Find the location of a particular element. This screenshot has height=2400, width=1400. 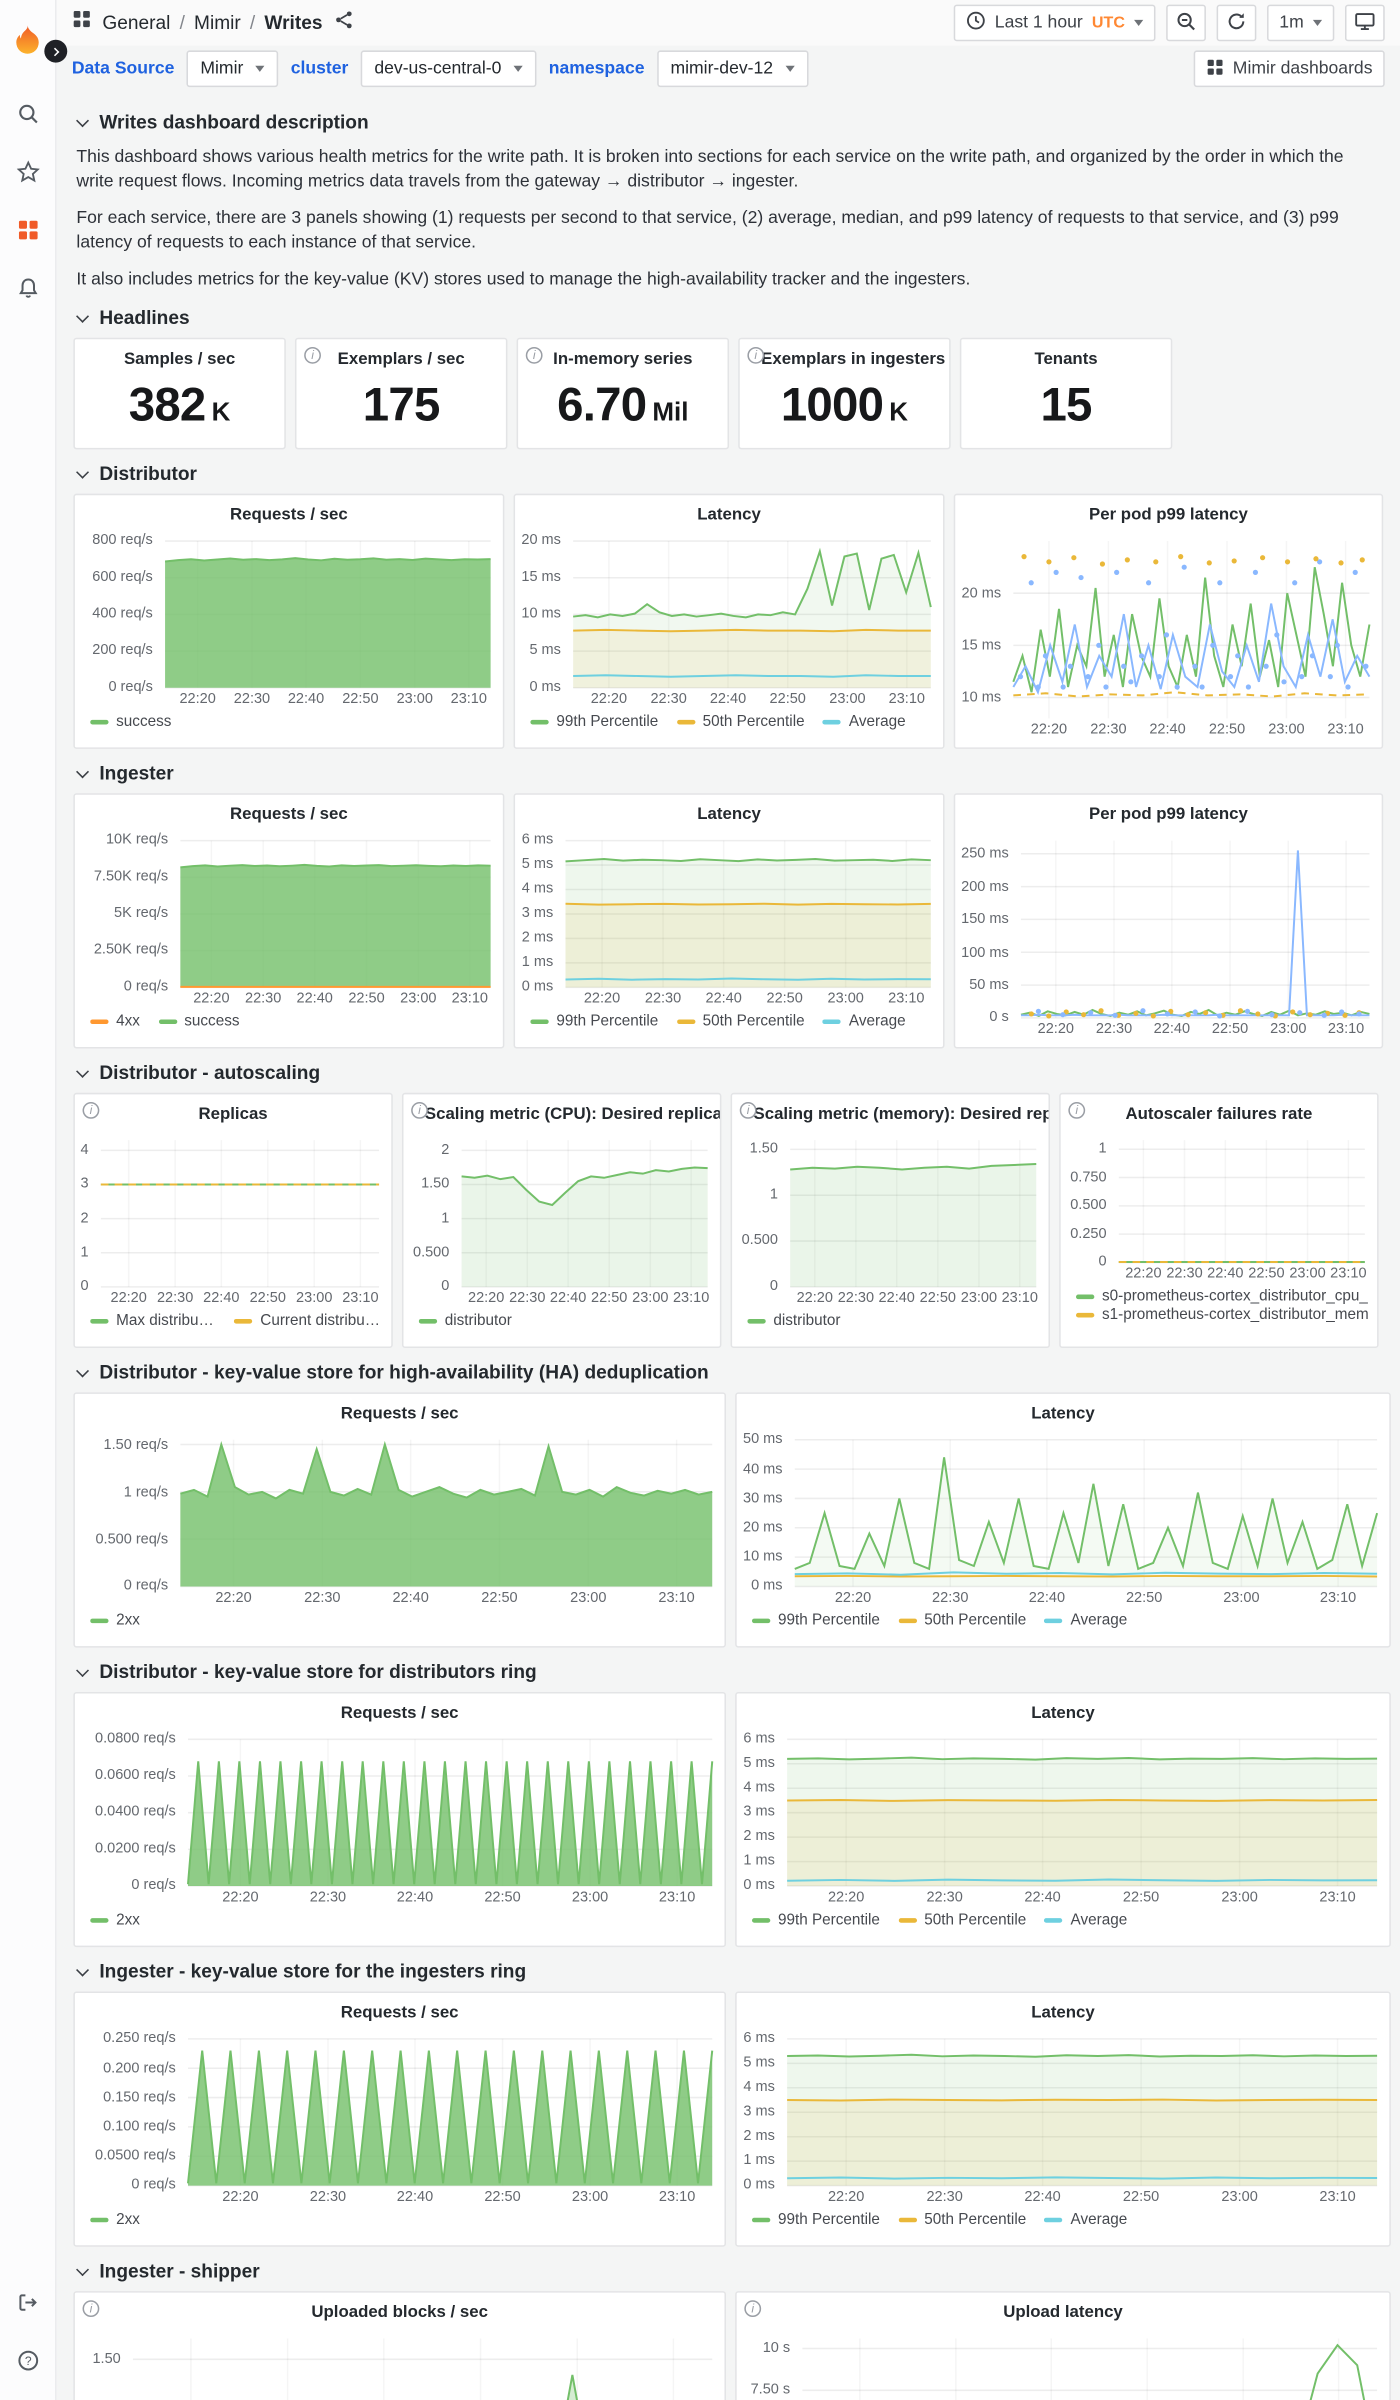

time-range-picker: Last 1 hour UTC is located at coordinates (1054, 23).